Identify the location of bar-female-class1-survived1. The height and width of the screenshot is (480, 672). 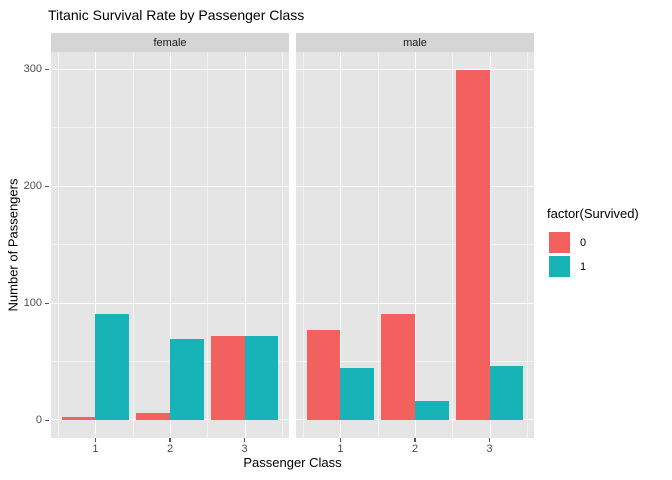
(112, 367).